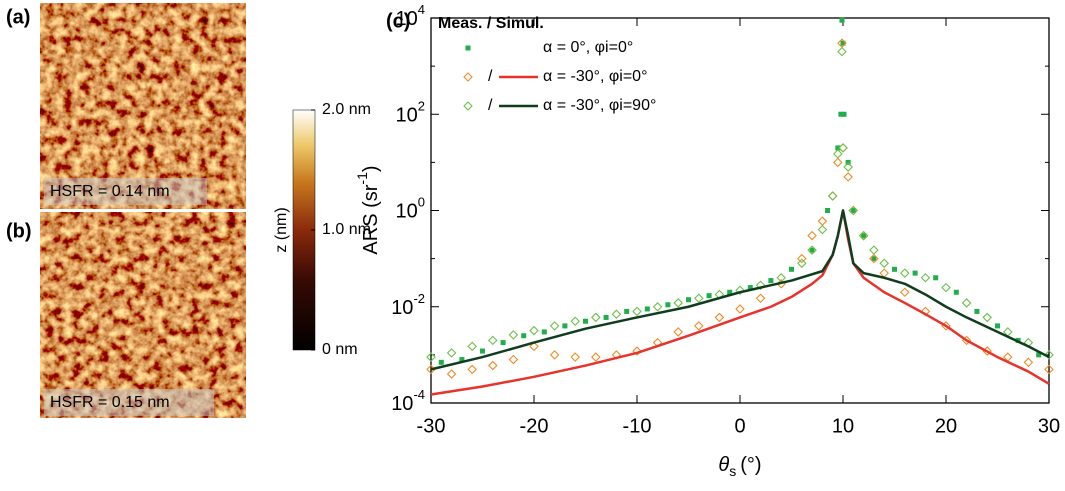 Image resolution: width=1065 pixels, height=491 pixels. Describe the element at coordinates (19, 231) in the screenshot. I see `panel-label: (b)` at that location.